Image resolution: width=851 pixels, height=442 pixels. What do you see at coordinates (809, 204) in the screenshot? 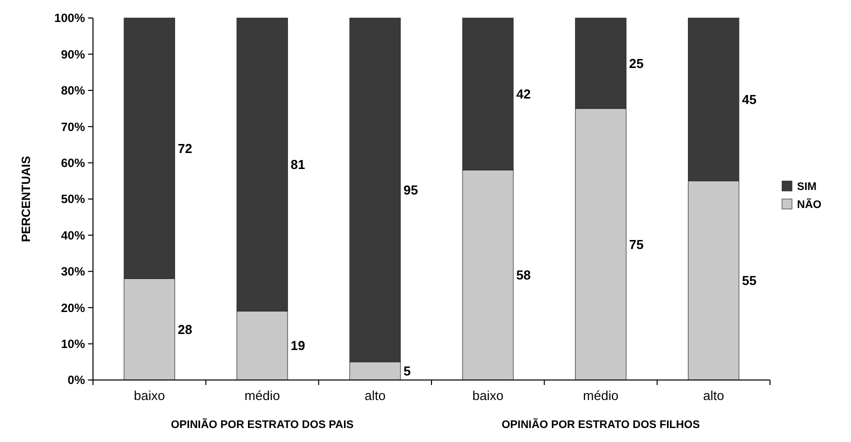
I see `legend-label: NÃO` at bounding box center [809, 204].